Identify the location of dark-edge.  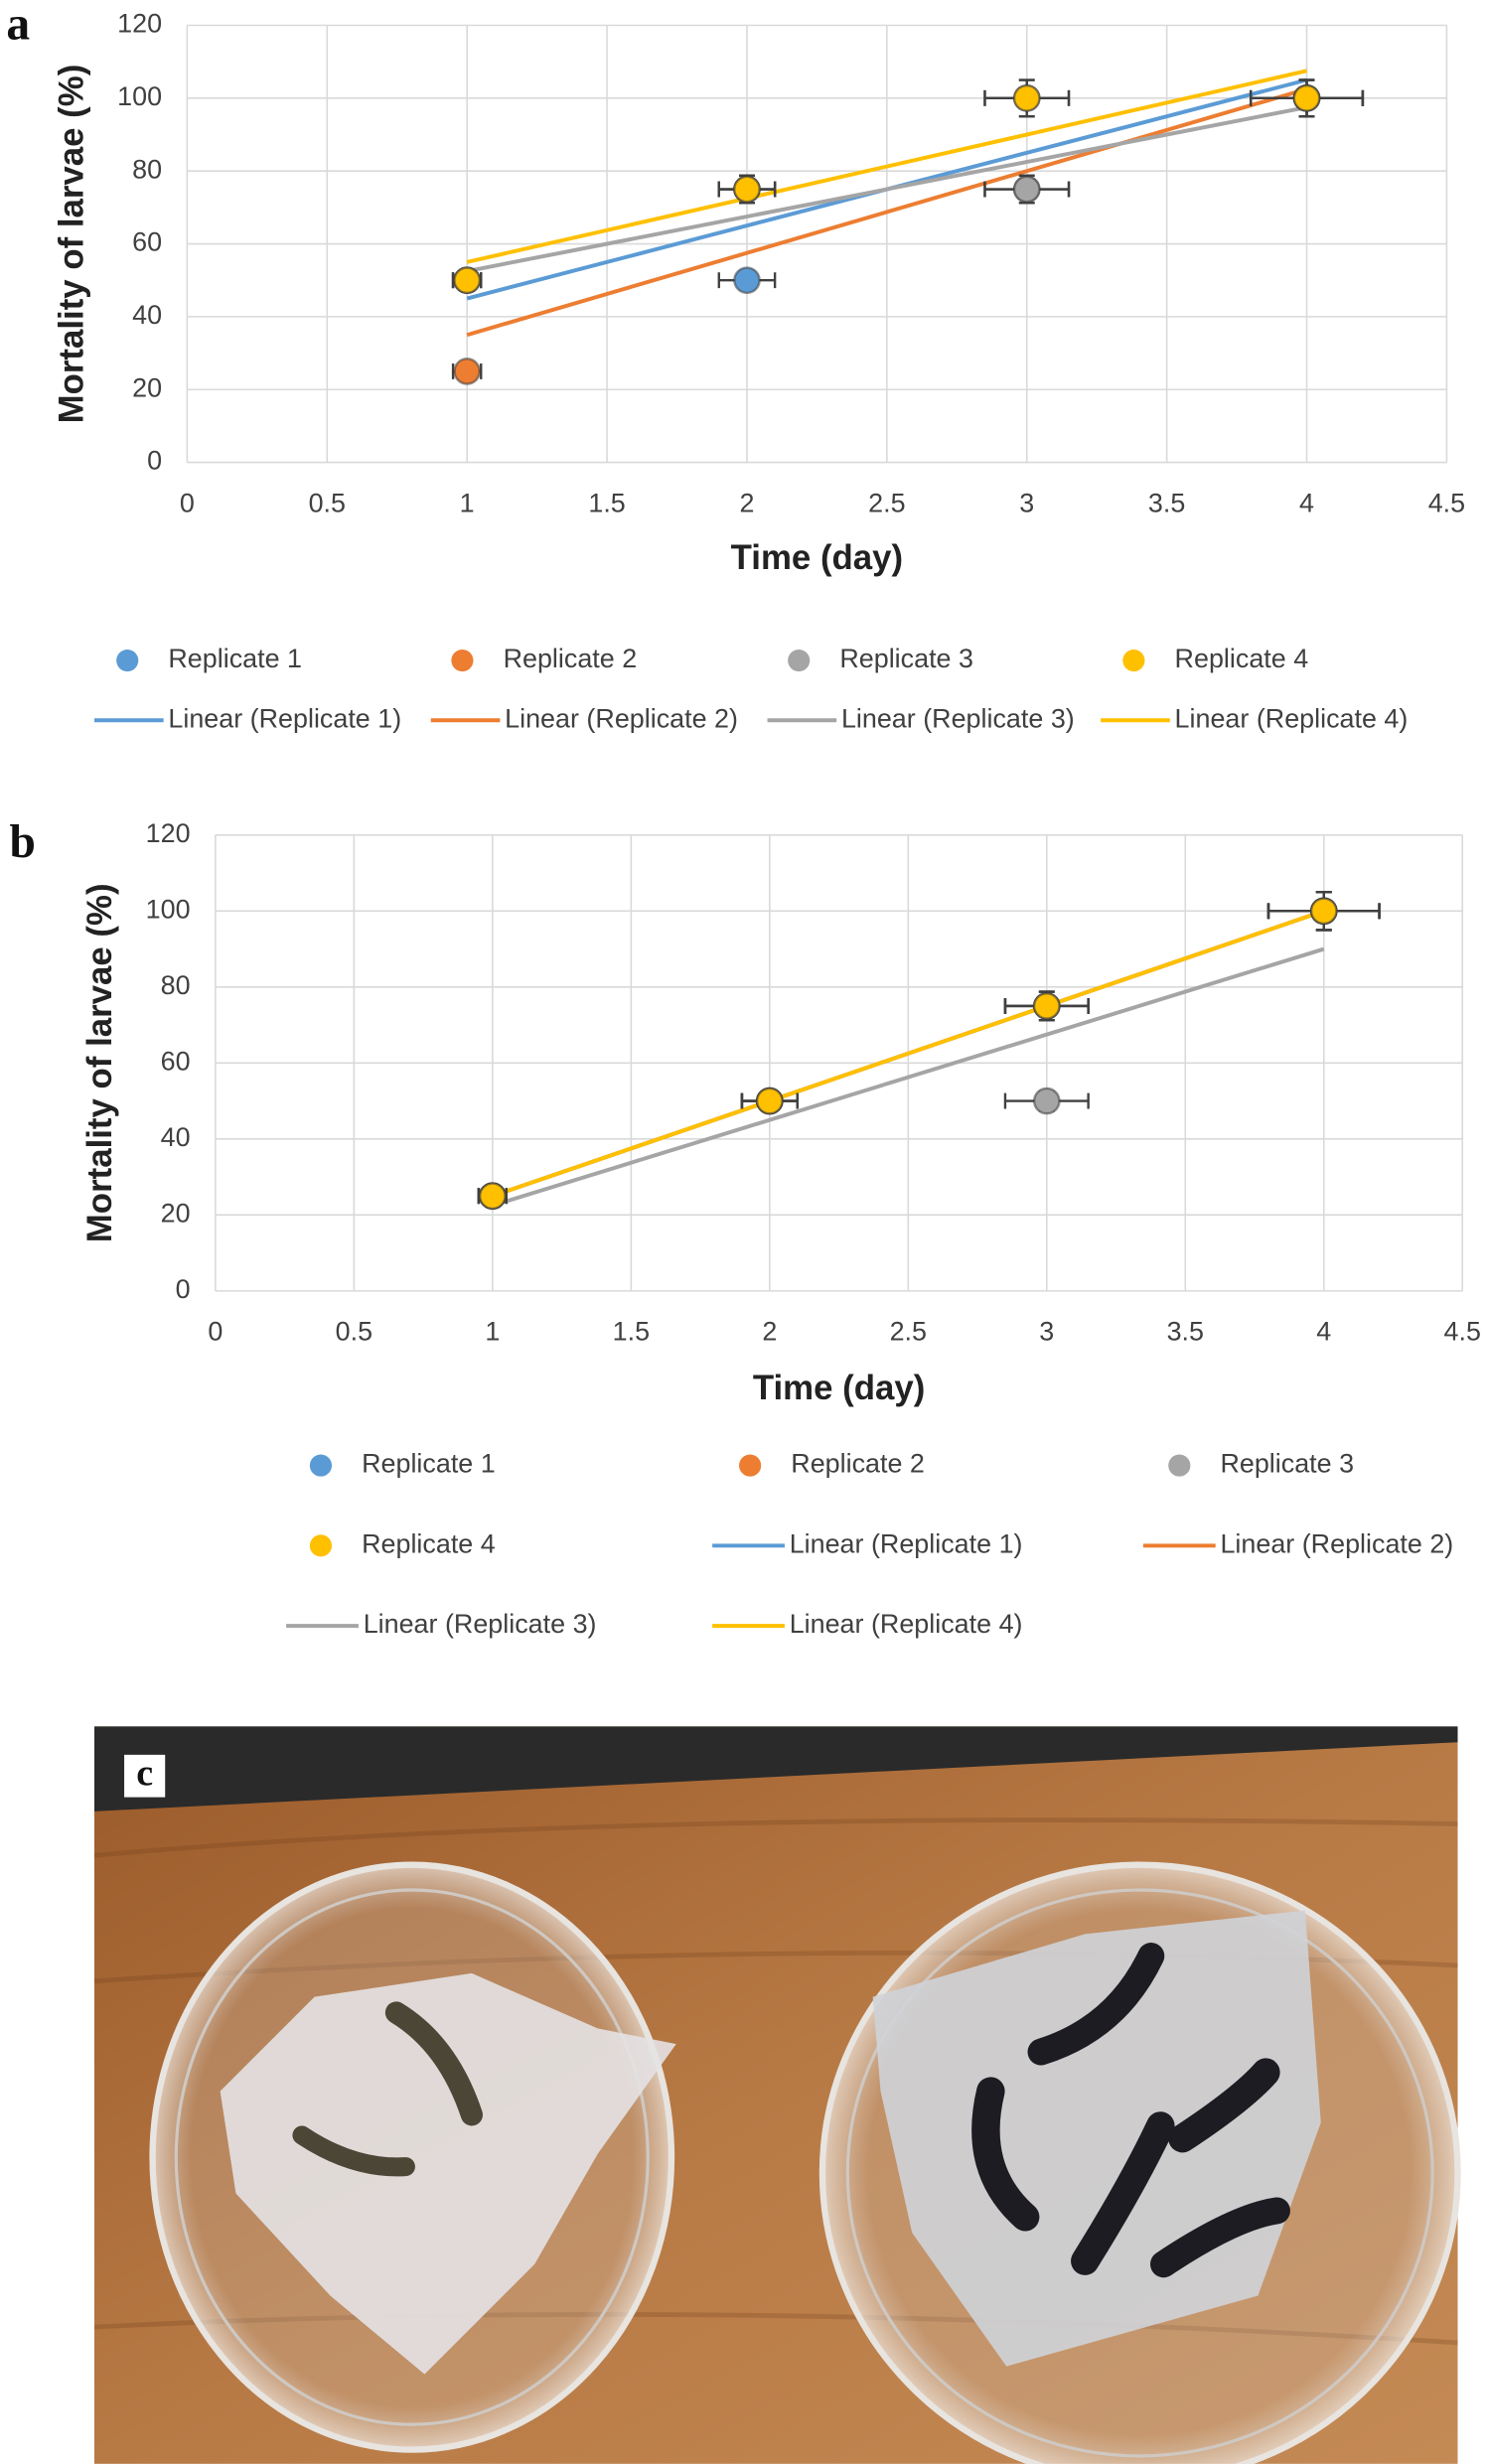
(775, 1769).